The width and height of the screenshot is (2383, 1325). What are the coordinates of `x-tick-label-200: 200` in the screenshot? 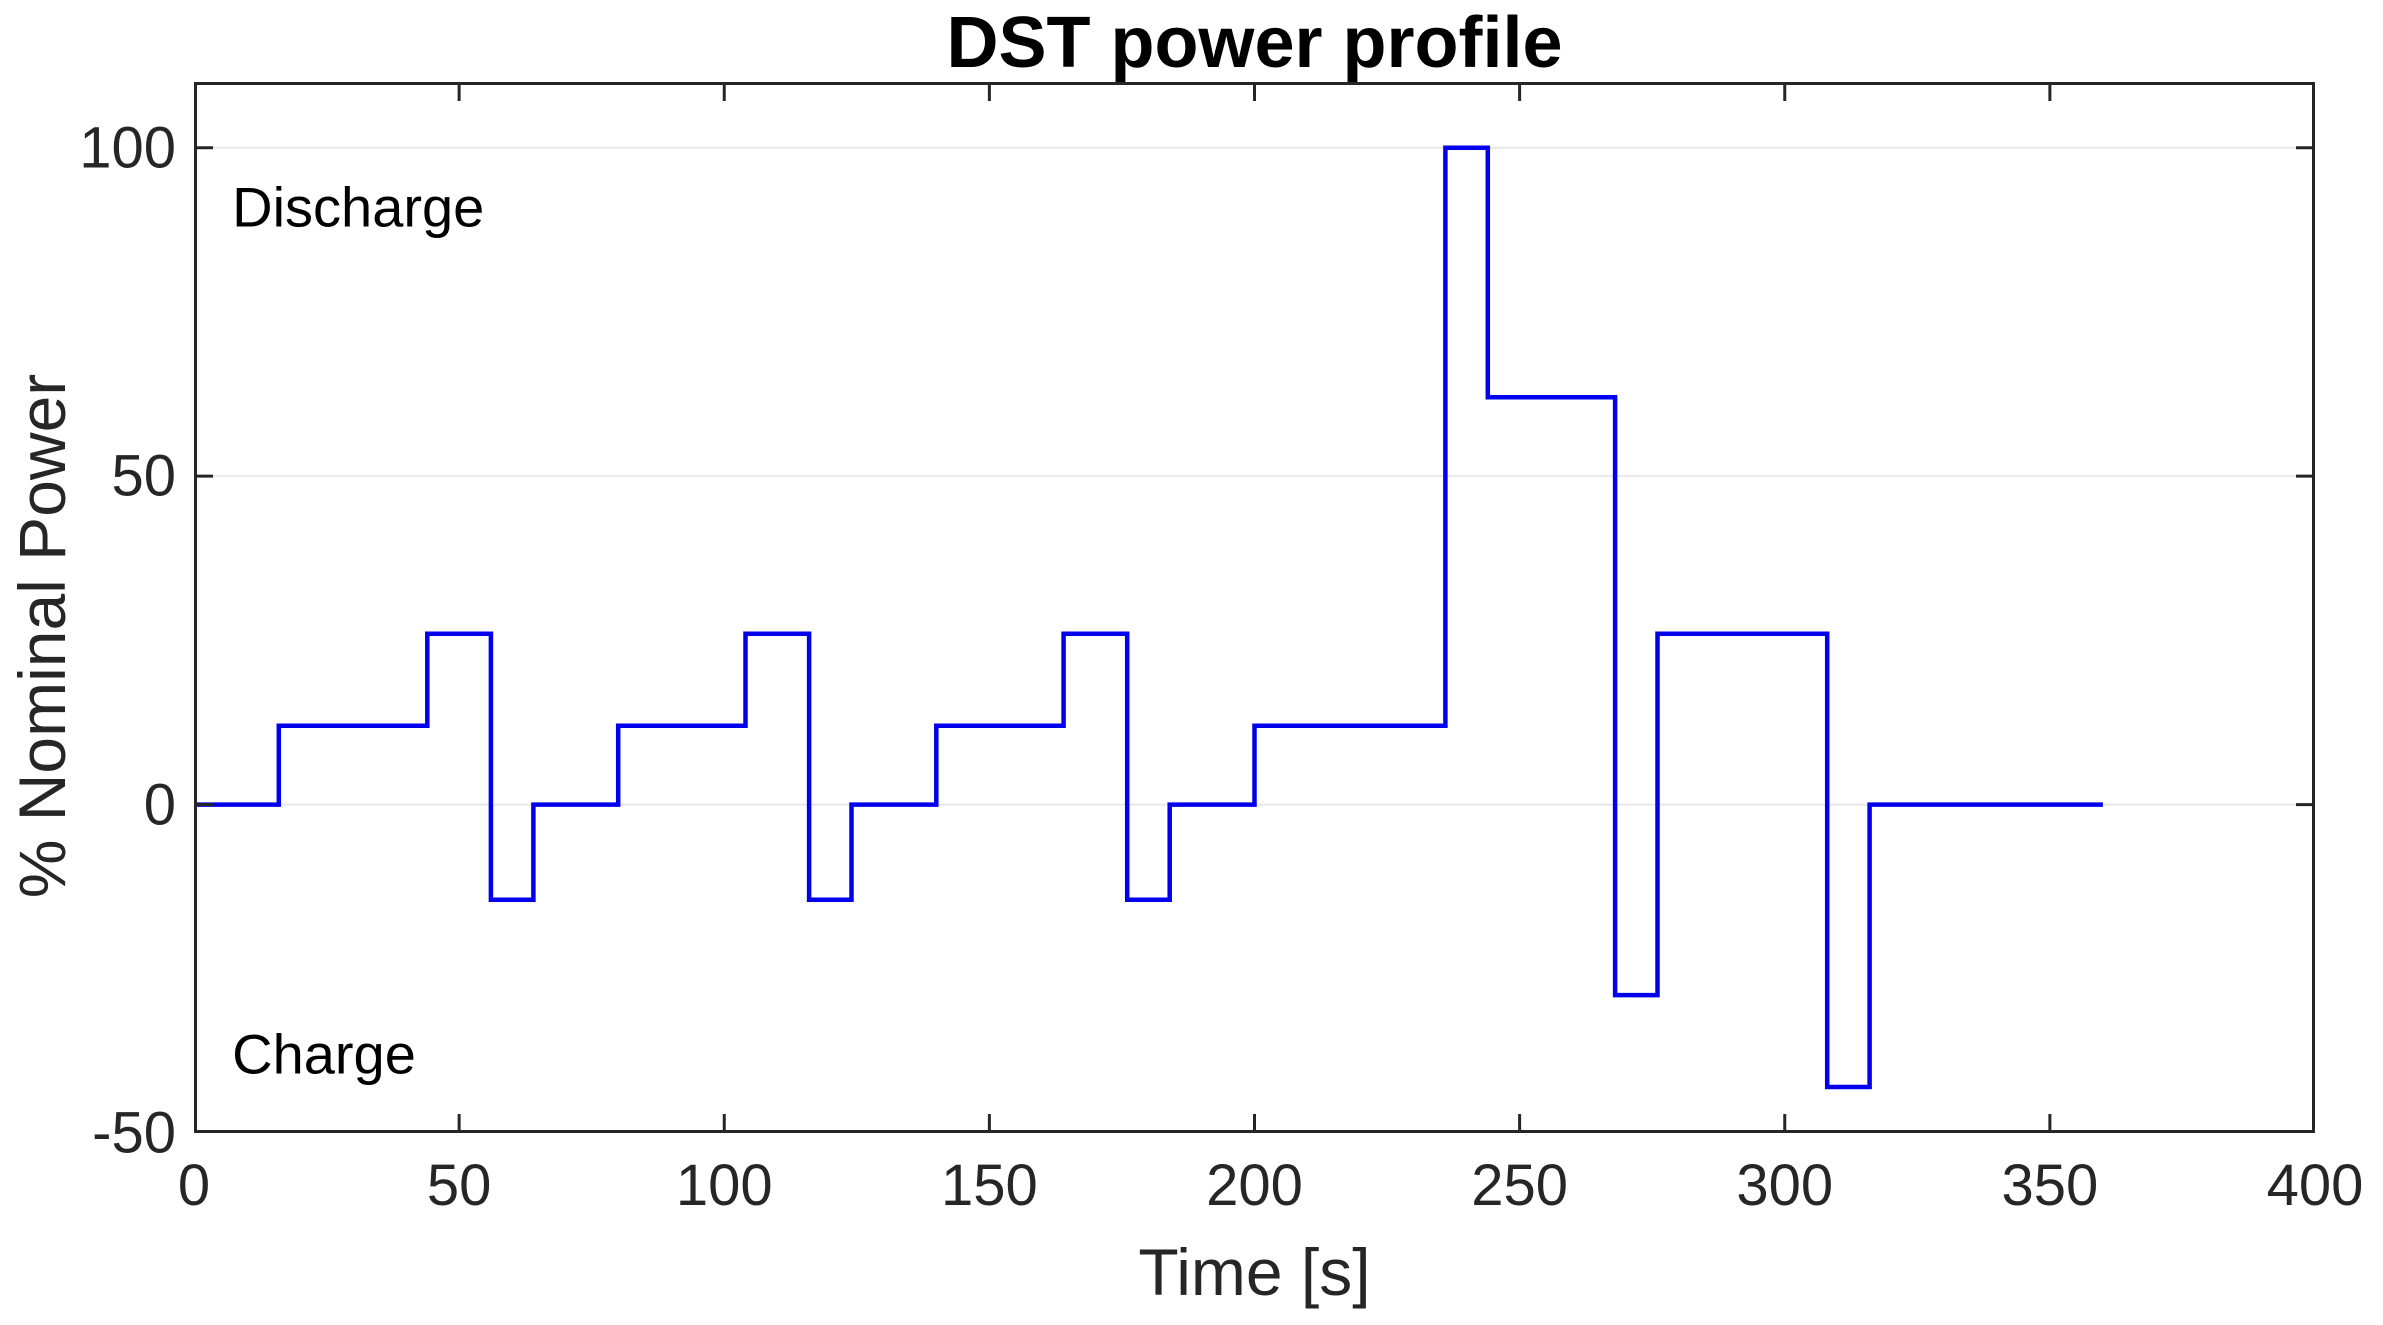 It's located at (1254, 1185).